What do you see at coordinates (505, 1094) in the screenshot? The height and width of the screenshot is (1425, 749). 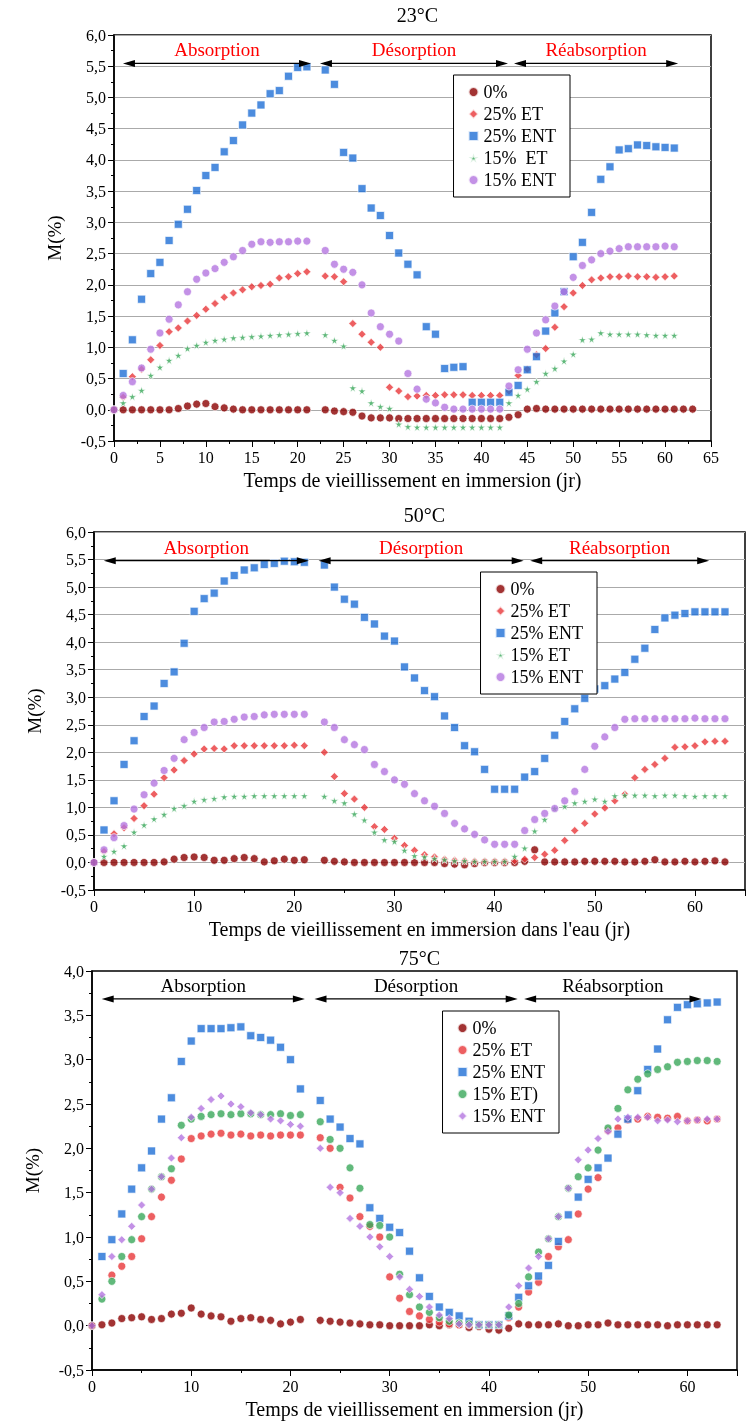 I see `legend-label: 15% ET)` at bounding box center [505, 1094].